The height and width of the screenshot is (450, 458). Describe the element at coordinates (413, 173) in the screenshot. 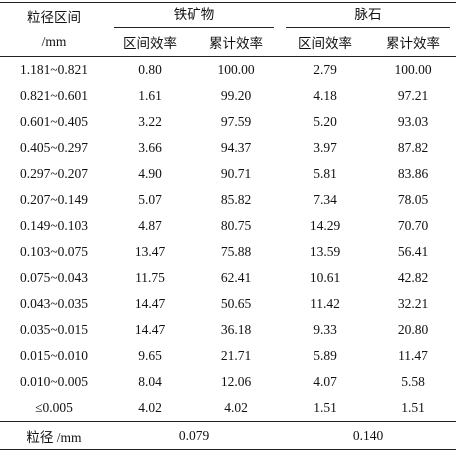

I see `efficiency-value: 83.86` at that location.